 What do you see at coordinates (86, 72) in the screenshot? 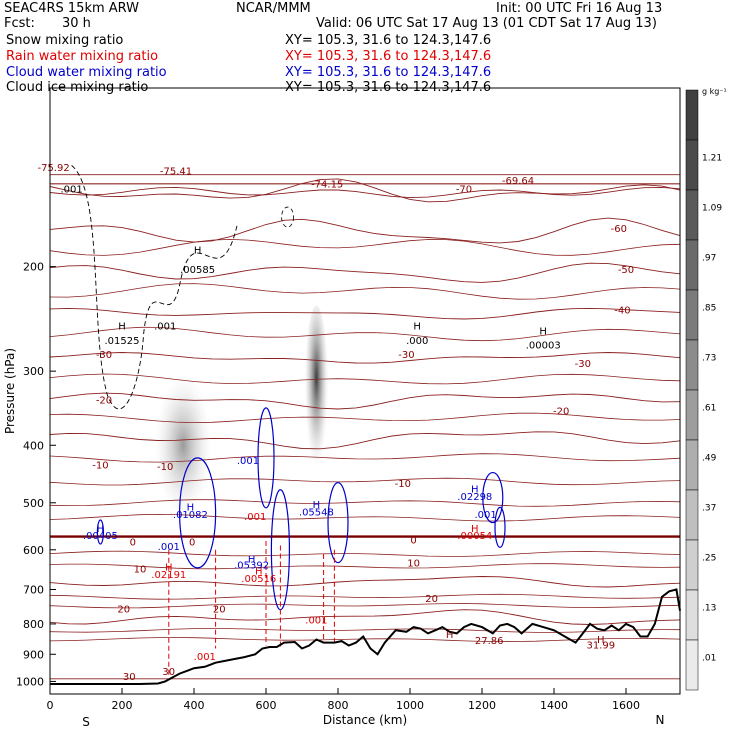
I see `field-name-cloud-water: Cloud water mixing ratio` at bounding box center [86, 72].